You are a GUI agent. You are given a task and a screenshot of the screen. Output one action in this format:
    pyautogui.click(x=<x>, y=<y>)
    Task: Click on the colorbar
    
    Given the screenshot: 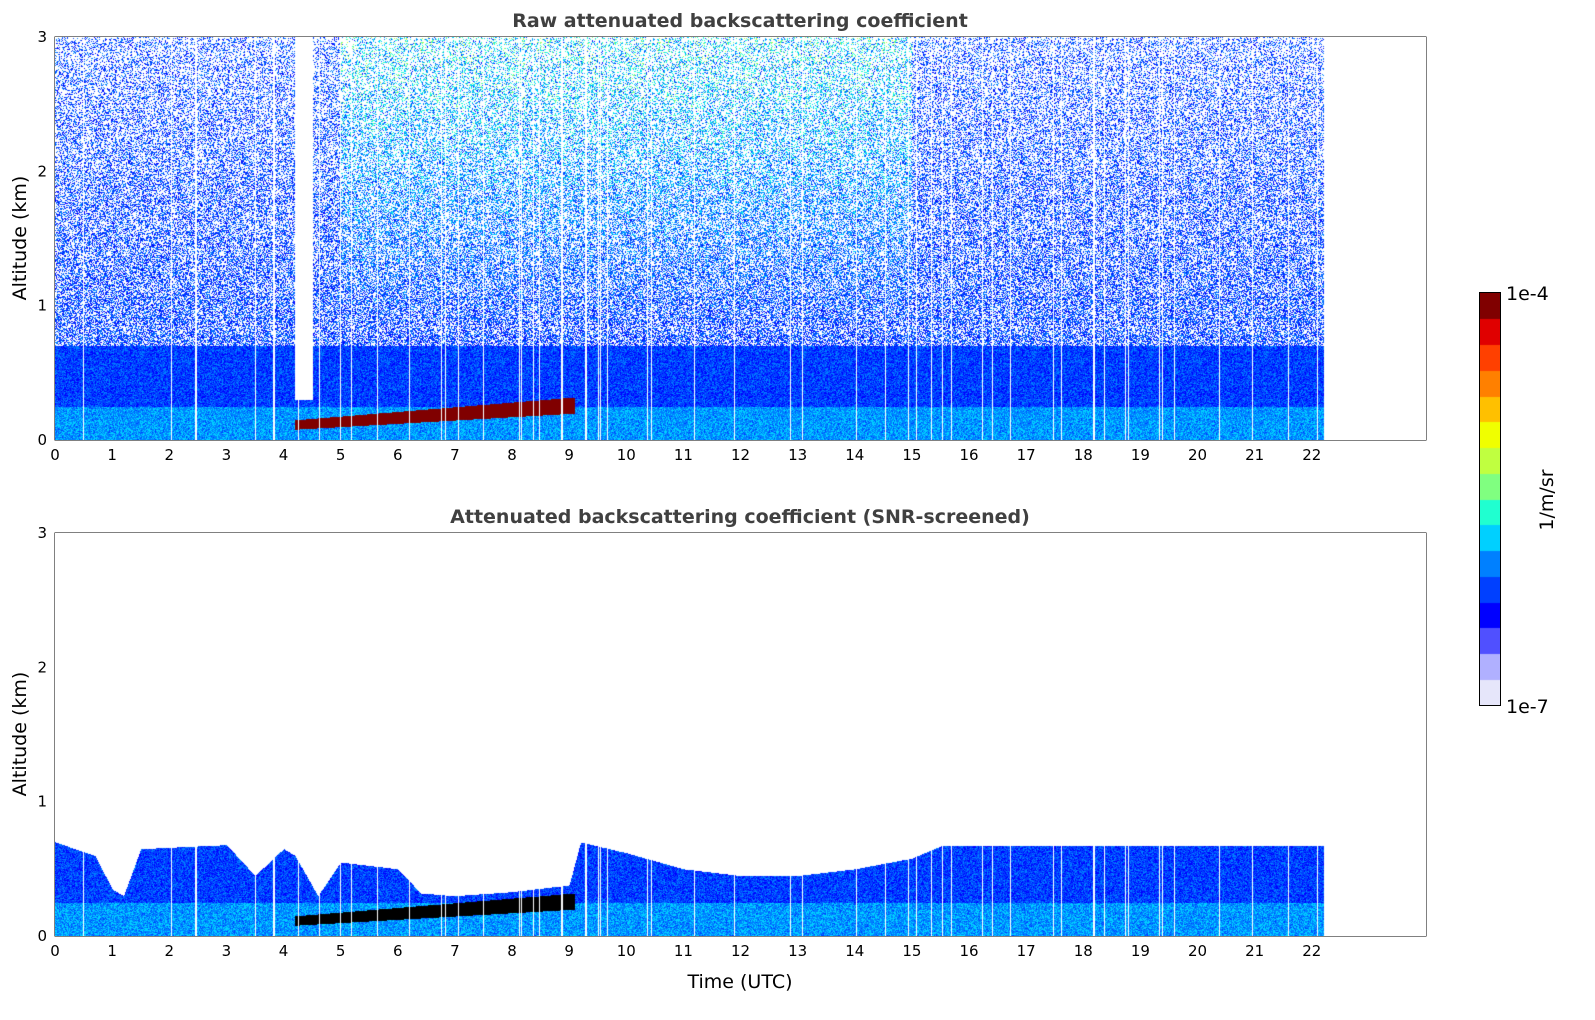 What is the action you would take?
    pyautogui.click(x=1490, y=499)
    